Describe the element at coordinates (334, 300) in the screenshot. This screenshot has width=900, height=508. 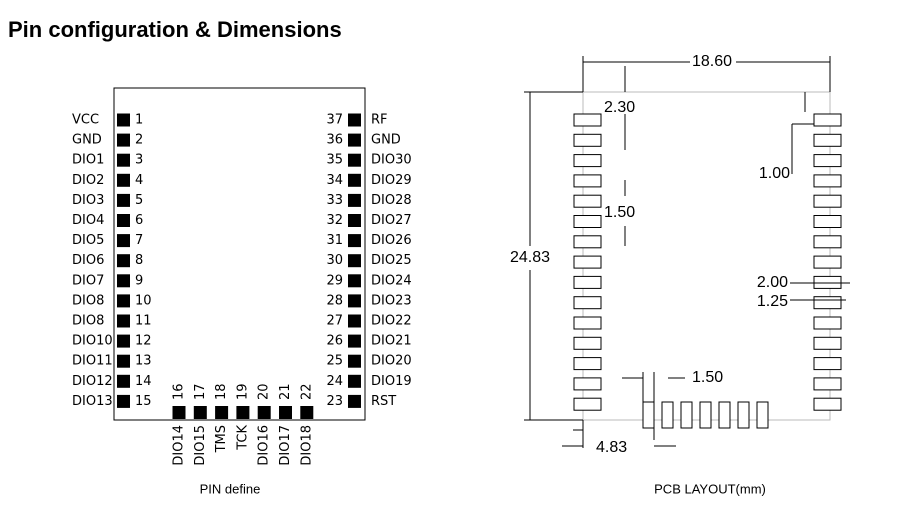
I see `pin-number: 28` at that location.